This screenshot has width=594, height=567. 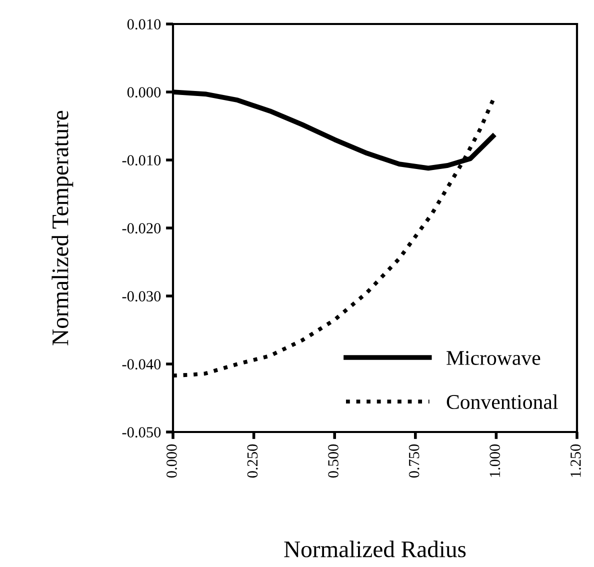 I want to click on x-tick-label: 1.000, so click(x=495, y=460).